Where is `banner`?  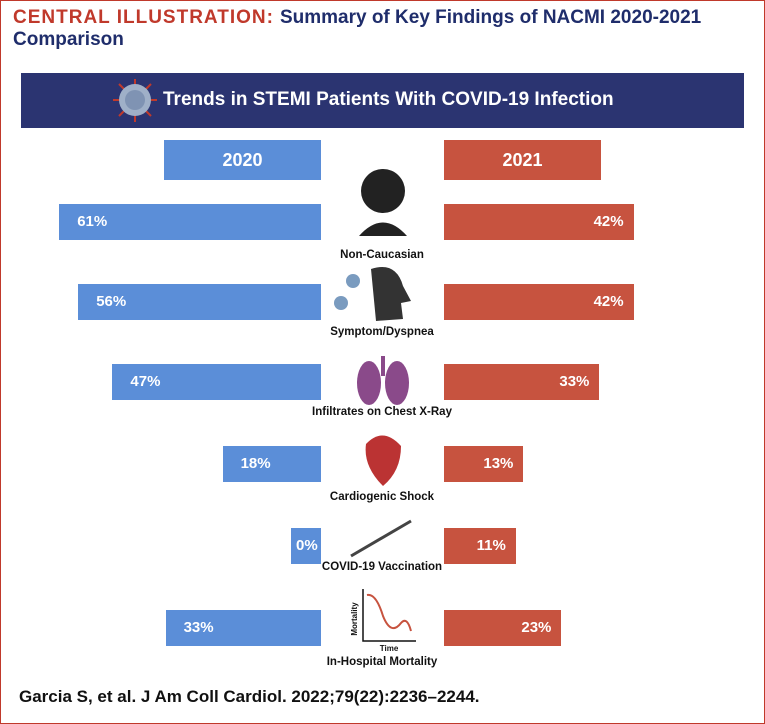 banner is located at coordinates (382, 100).